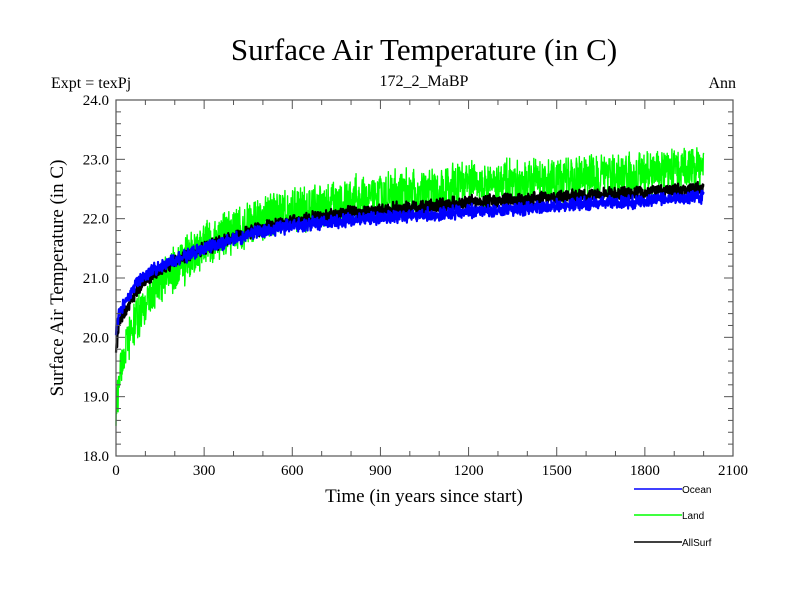  Describe the element at coordinates (424, 49) in the screenshot. I see `chart-title: Surface Air Temperature (in C)` at that location.